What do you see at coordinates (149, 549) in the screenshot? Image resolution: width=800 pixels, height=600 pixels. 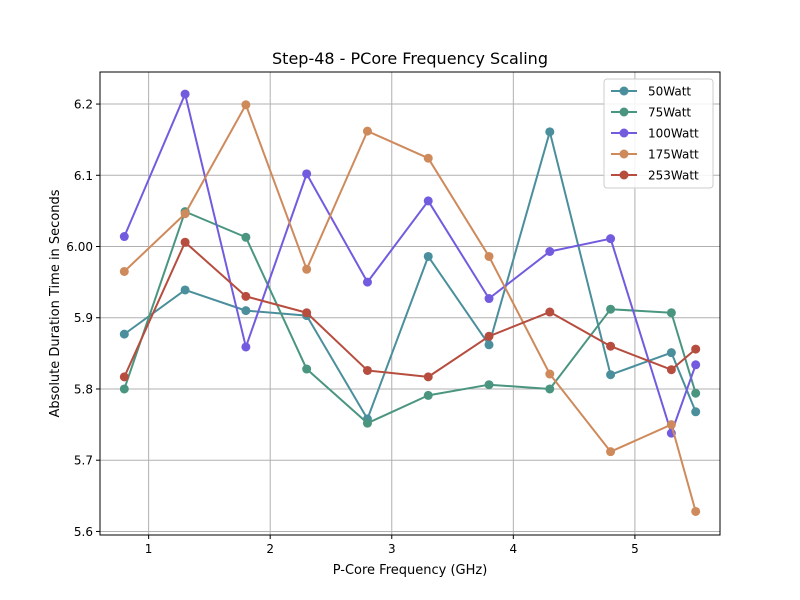 I see `x-tick-label: 1` at bounding box center [149, 549].